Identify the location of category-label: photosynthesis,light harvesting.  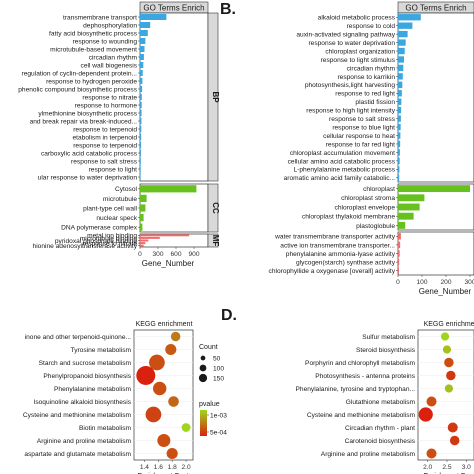
(350, 85).